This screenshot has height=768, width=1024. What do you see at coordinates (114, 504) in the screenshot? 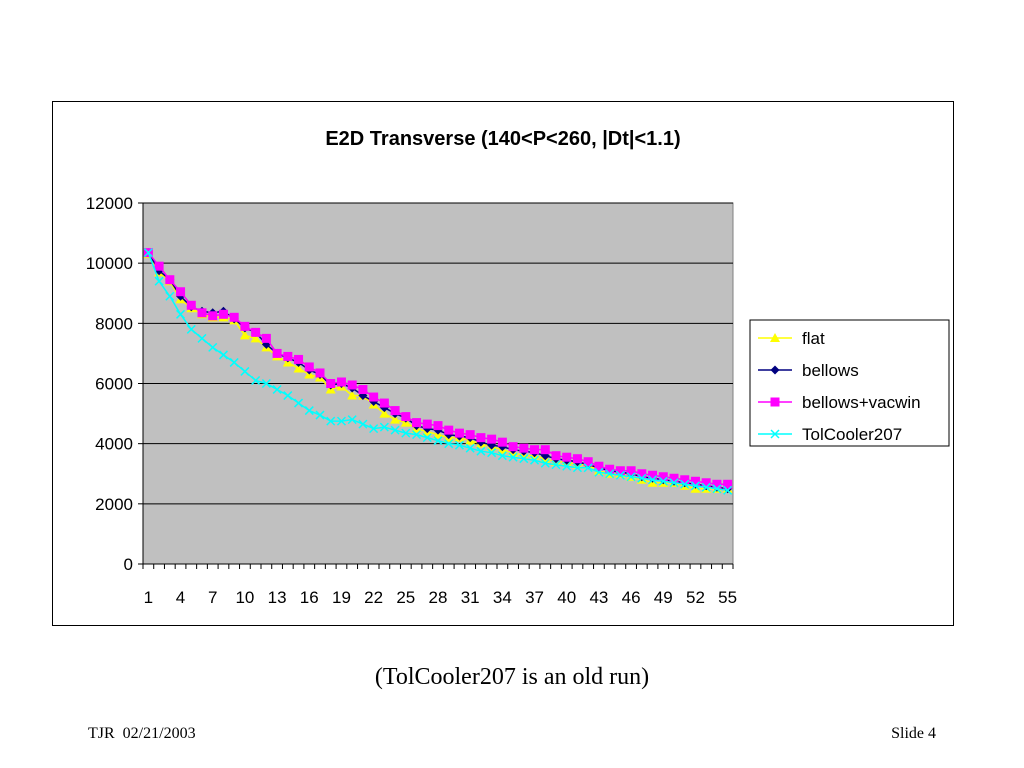
I see `y-tick-label: 2000` at bounding box center [114, 504].